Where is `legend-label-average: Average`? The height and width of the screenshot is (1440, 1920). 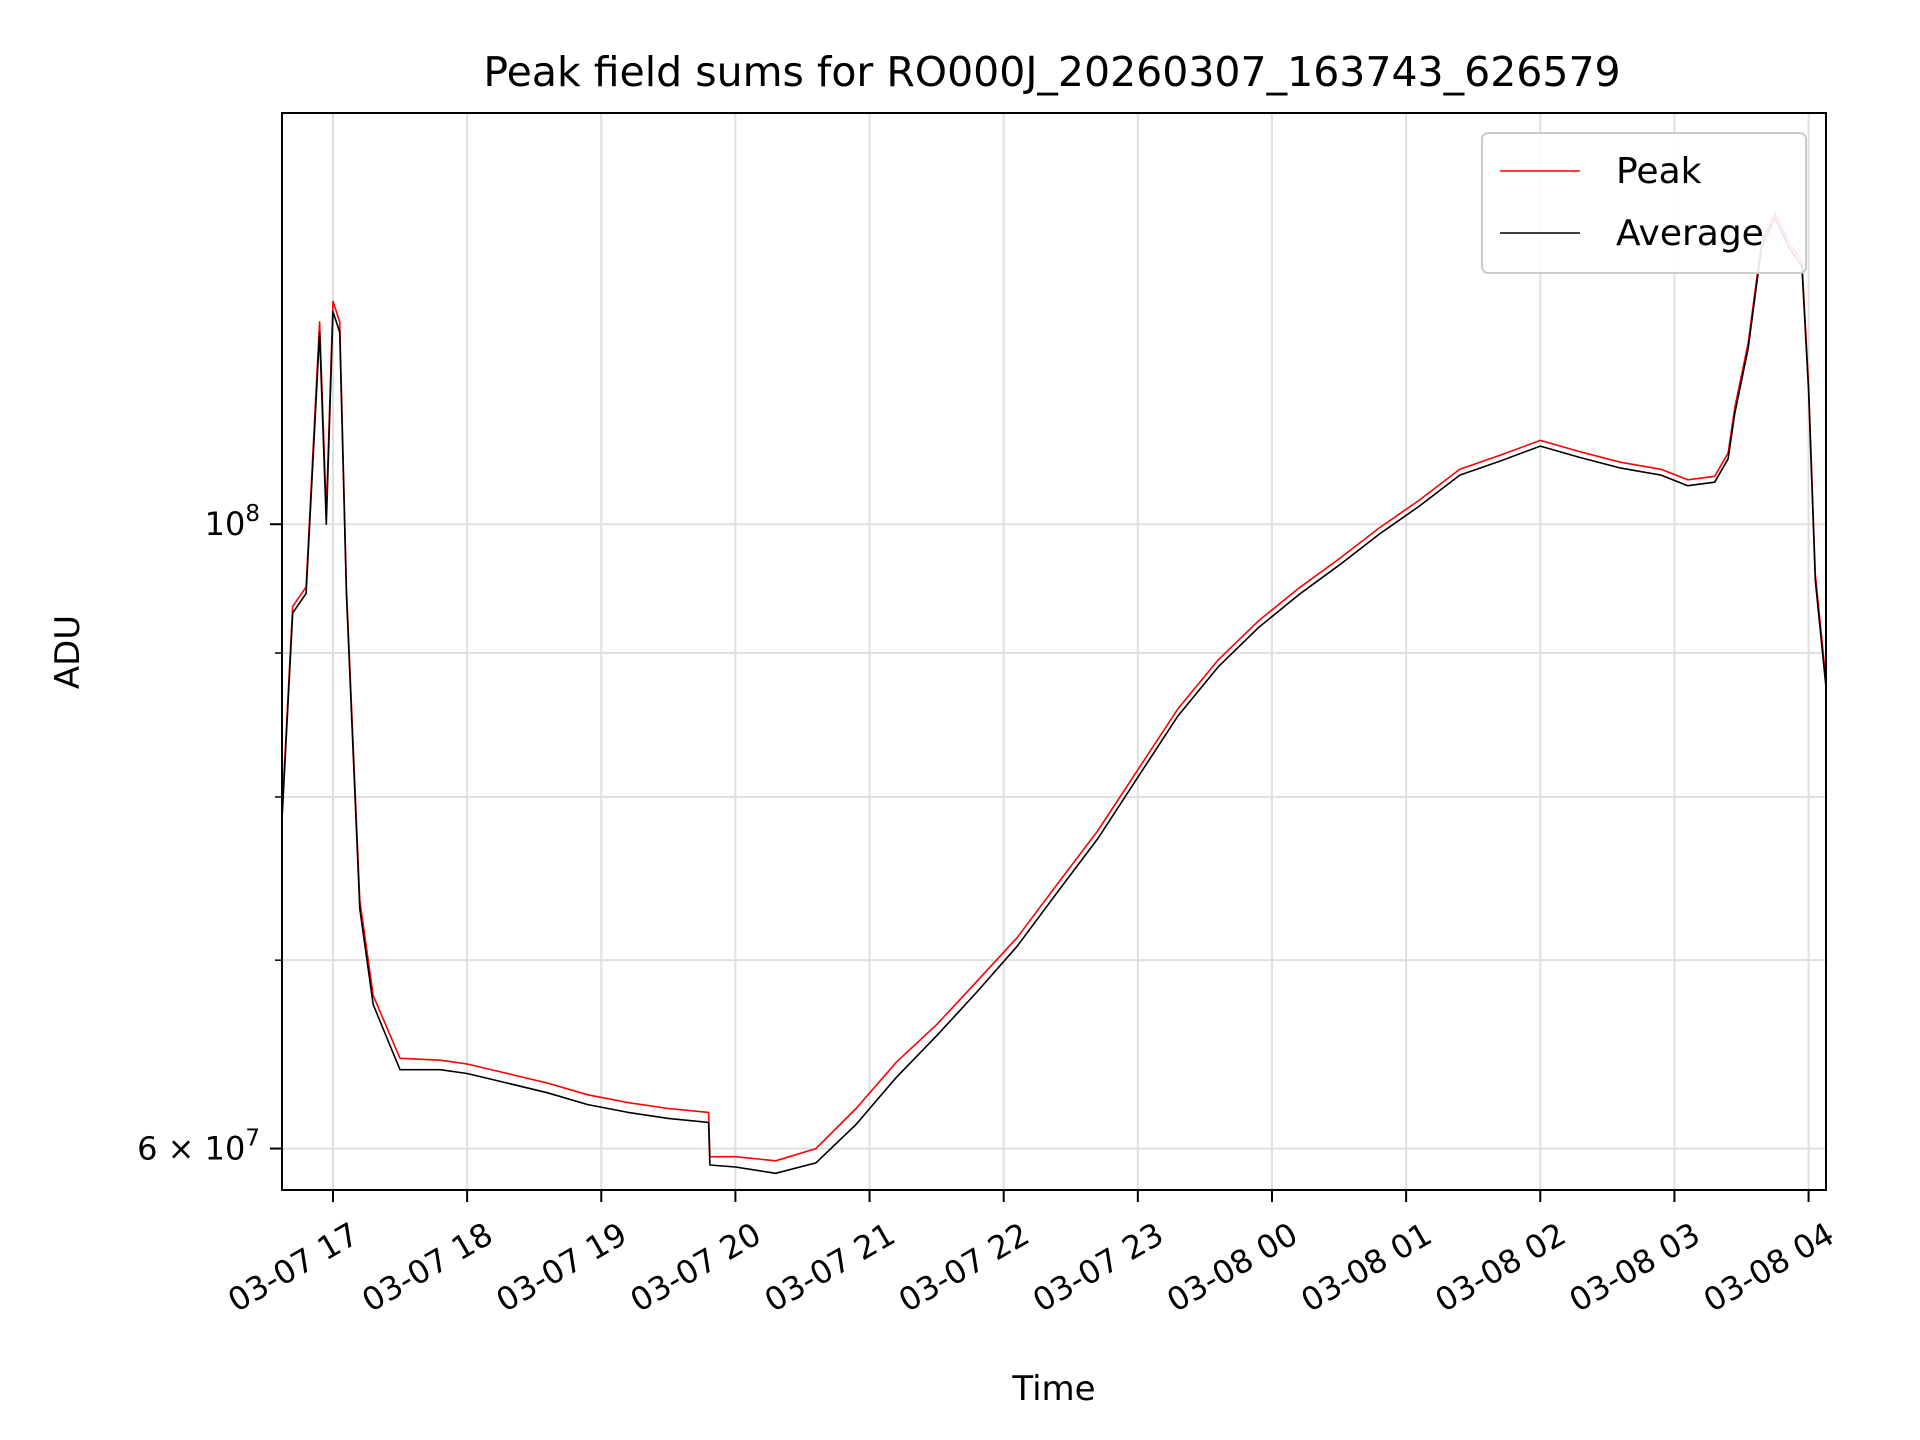 legend-label-average: Average is located at coordinates (1690, 233).